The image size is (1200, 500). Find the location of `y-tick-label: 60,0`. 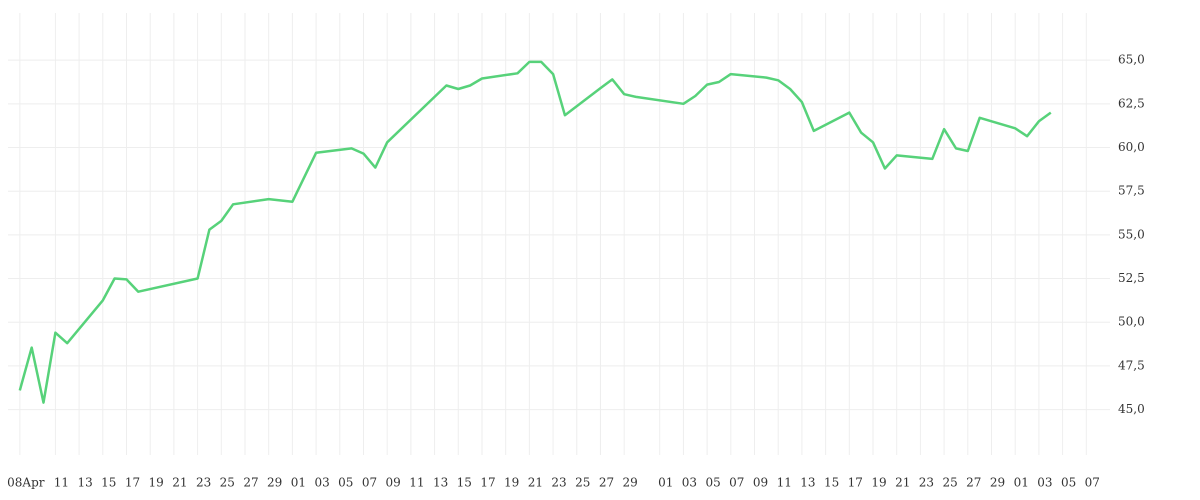

y-tick-label: 60,0 is located at coordinates (1131, 147).